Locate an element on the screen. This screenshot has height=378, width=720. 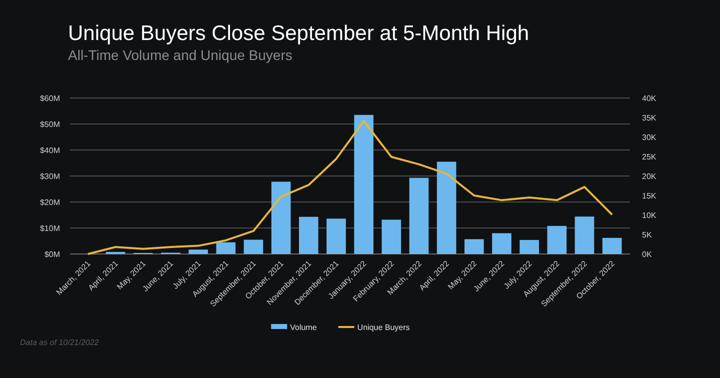
y-tick-label: $50M is located at coordinates (50, 124).